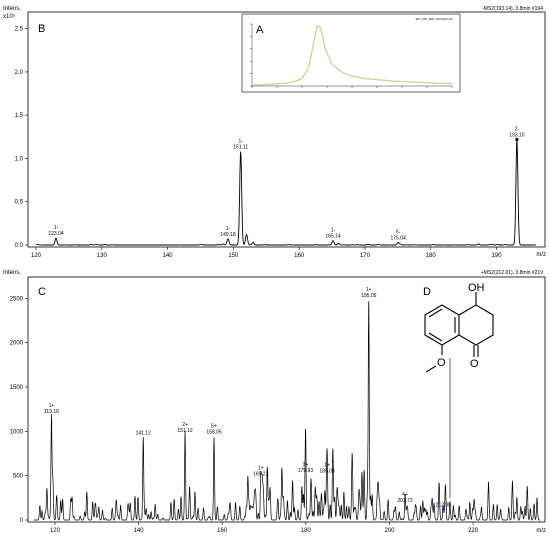 This screenshot has height=536, width=550. I want to click on panel-b-x-ticks: 120 130 140 150 160 170 180 190, so click(266, 253).